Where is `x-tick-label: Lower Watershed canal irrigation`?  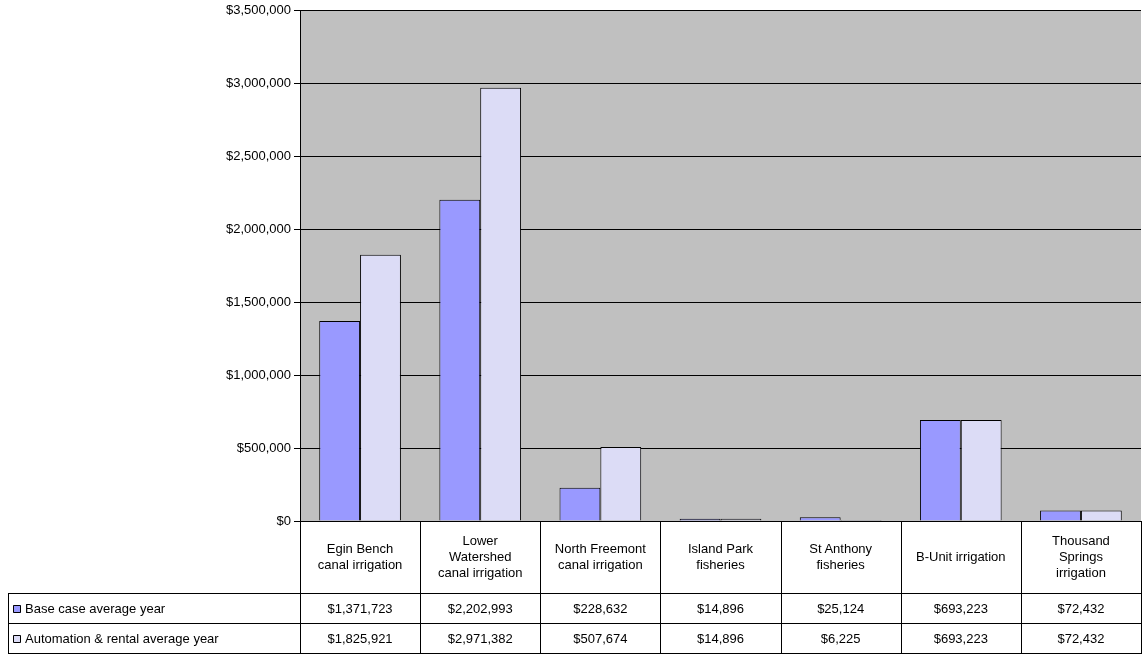 x-tick-label: Lower Watershed canal irrigation is located at coordinates (480, 557).